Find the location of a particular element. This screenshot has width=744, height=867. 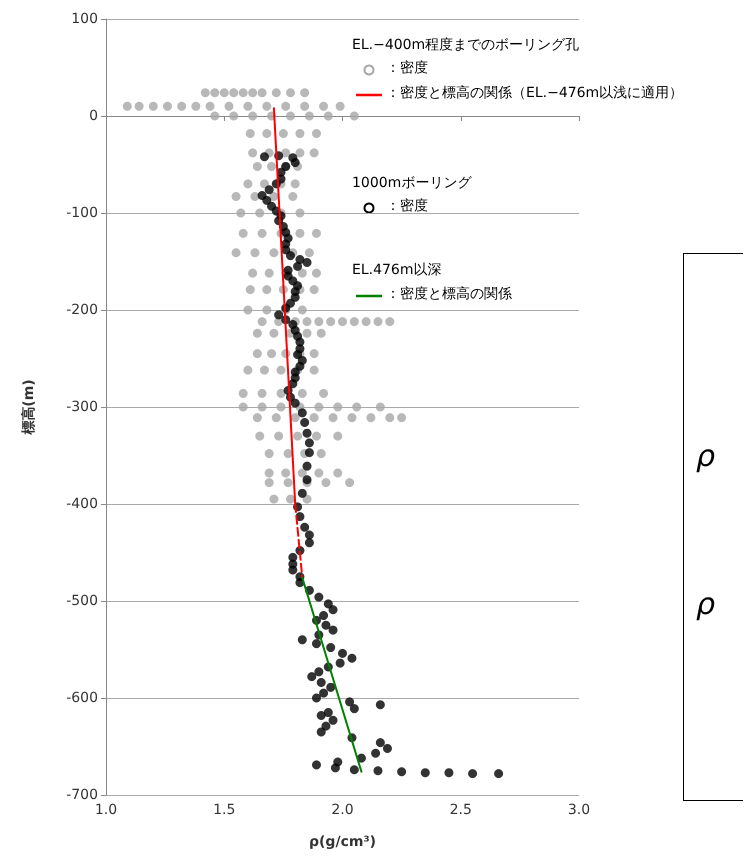

y-tick-label: 100 is located at coordinates (84, 19).